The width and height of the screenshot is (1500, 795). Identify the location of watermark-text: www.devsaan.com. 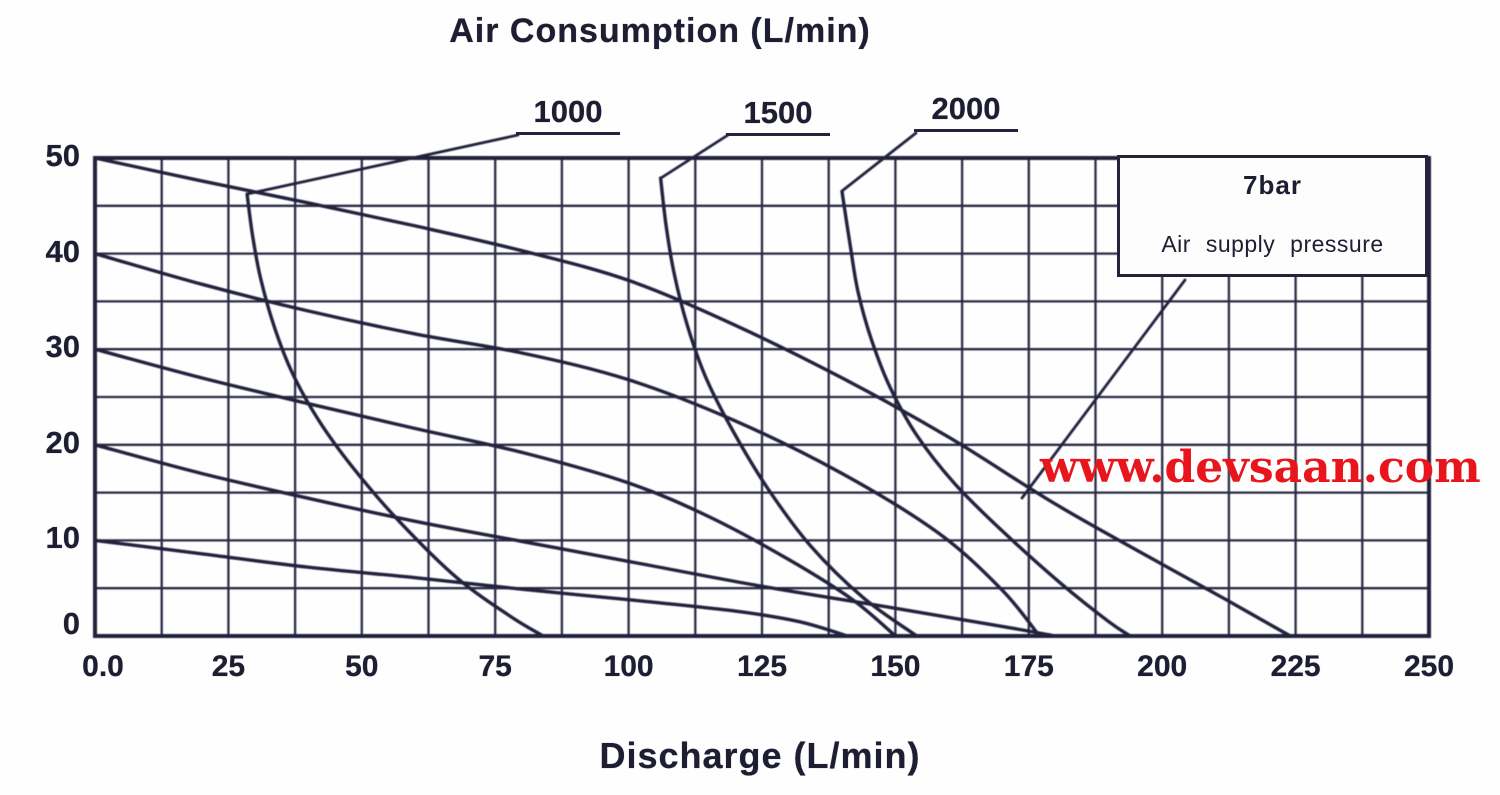
(1260, 467).